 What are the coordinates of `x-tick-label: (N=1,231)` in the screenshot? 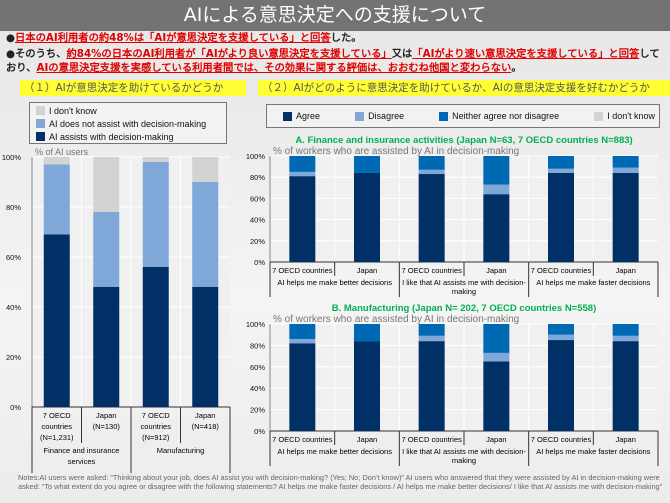 It's located at (57, 437).